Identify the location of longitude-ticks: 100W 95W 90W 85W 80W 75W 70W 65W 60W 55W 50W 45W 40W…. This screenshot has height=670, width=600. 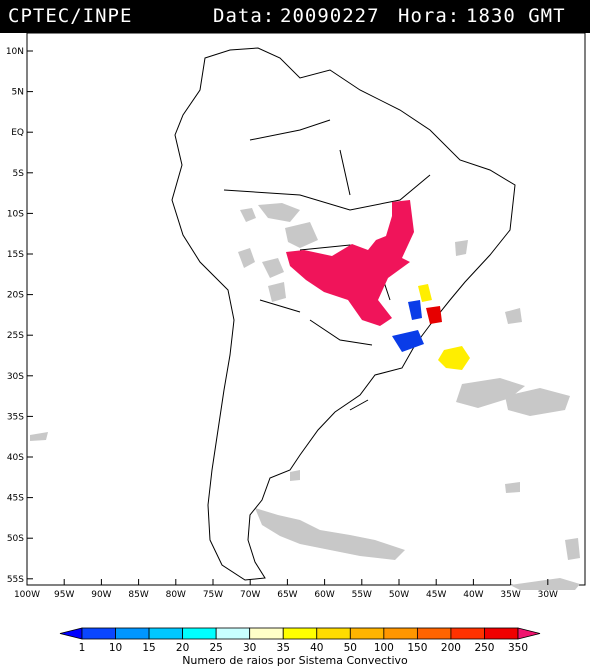
(286, 589).